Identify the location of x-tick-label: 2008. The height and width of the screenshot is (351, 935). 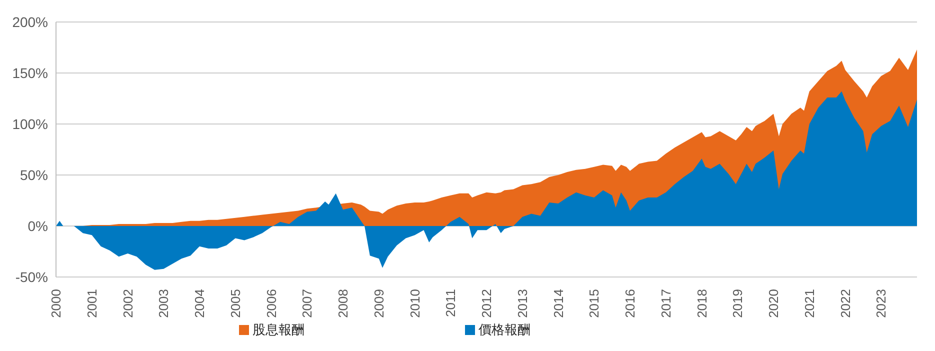
(343, 303).